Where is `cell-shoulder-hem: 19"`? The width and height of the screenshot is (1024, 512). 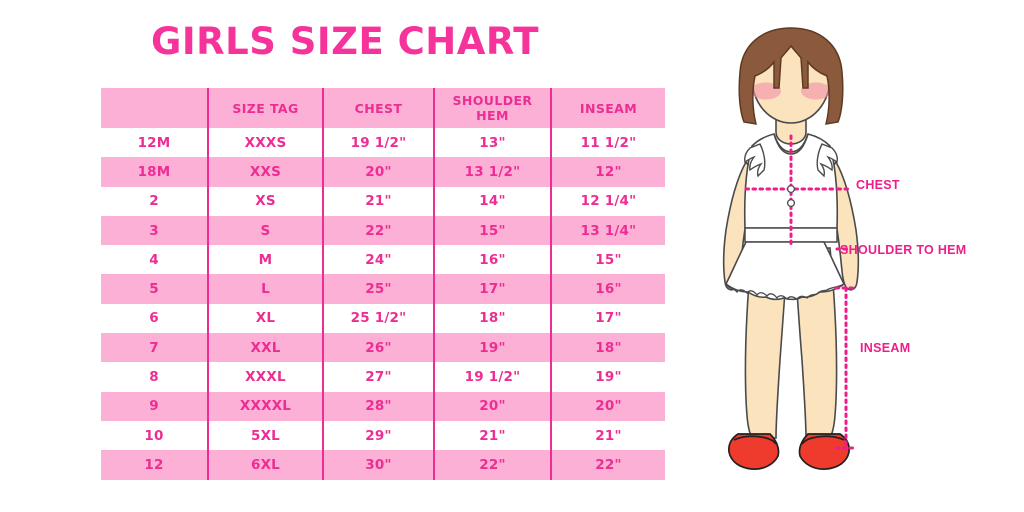
cell-shoulder-hem: 19" is located at coordinates (493, 348).